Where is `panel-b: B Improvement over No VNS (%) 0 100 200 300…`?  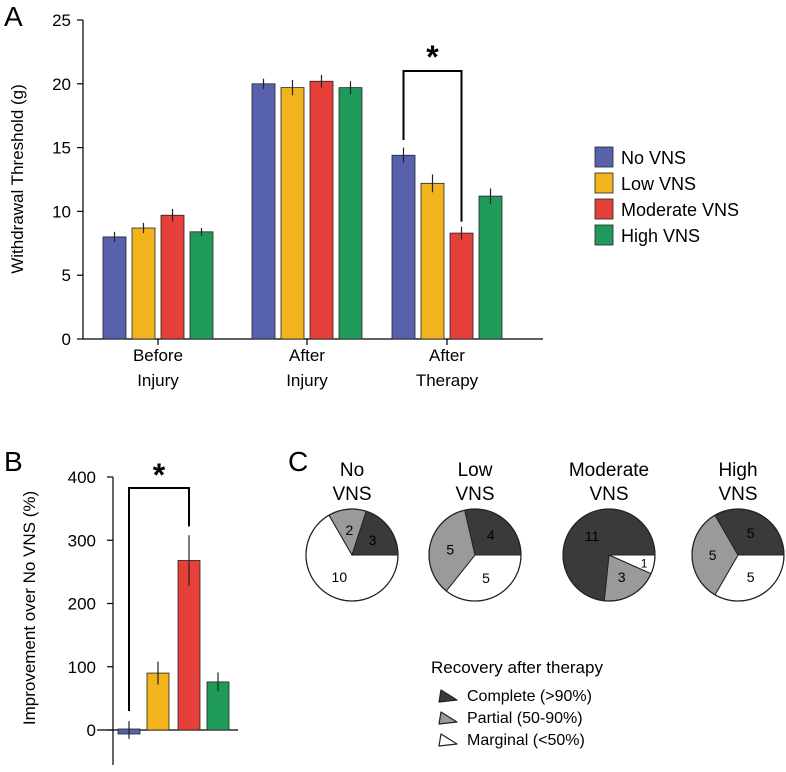 panel-b: B Improvement over No VNS (%) 0 100 200 300… is located at coordinates (121, 605).